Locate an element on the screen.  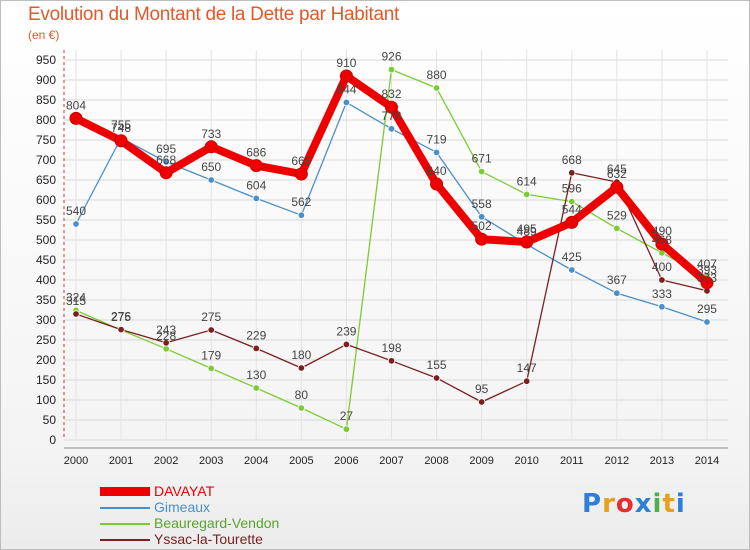
data-label-gimeaux: 562 is located at coordinates (301, 202).